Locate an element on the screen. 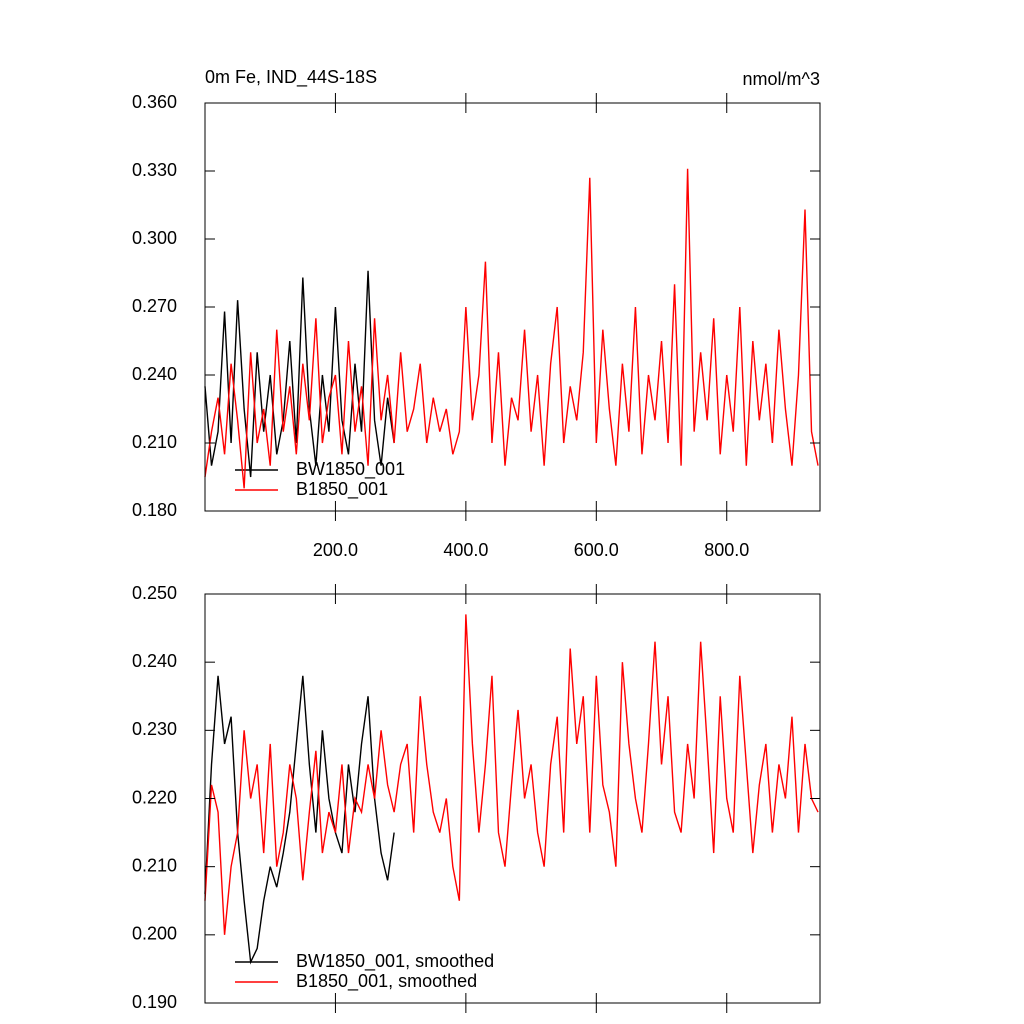  units-label: nmol/m^3 is located at coordinates (781, 79).